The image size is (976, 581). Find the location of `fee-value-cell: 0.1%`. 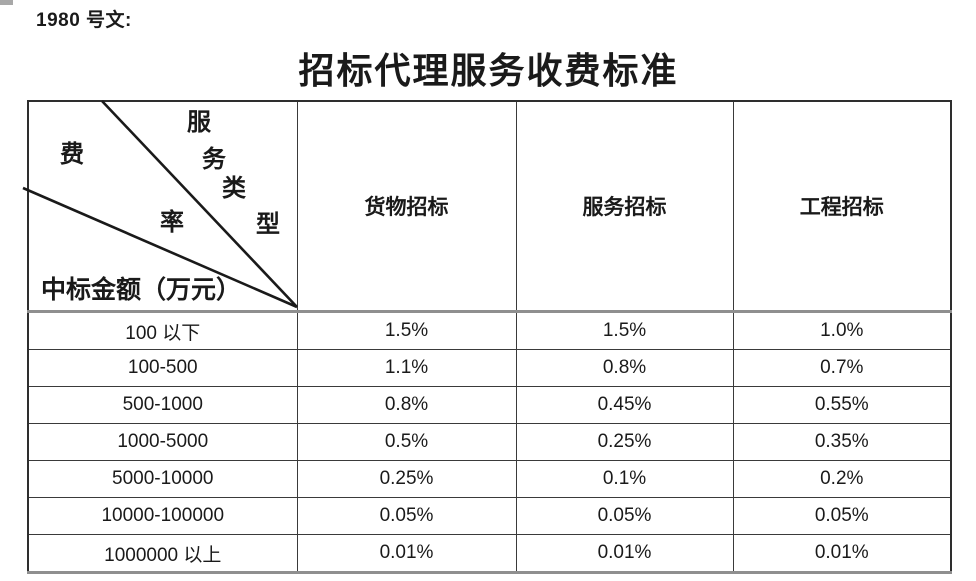

fee-value-cell: 0.1% is located at coordinates (624, 479).